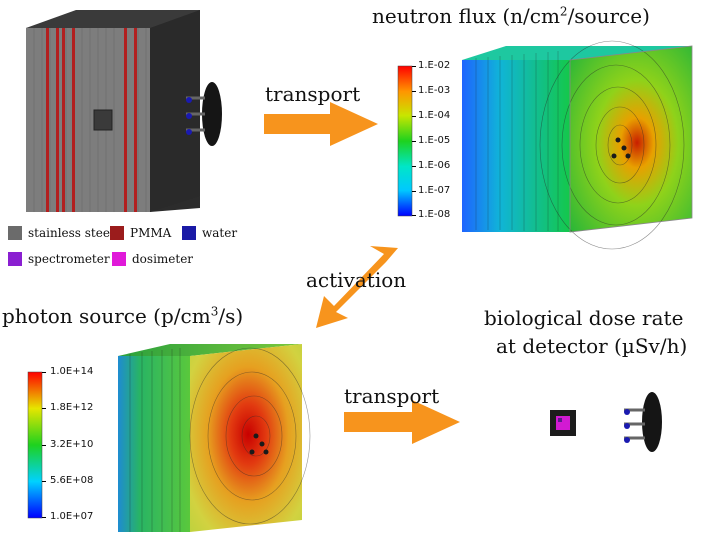 This screenshot has width=706, height=537. What do you see at coordinates (35, 445) in the screenshot?
I see `photon-colorbar` at bounding box center [35, 445].